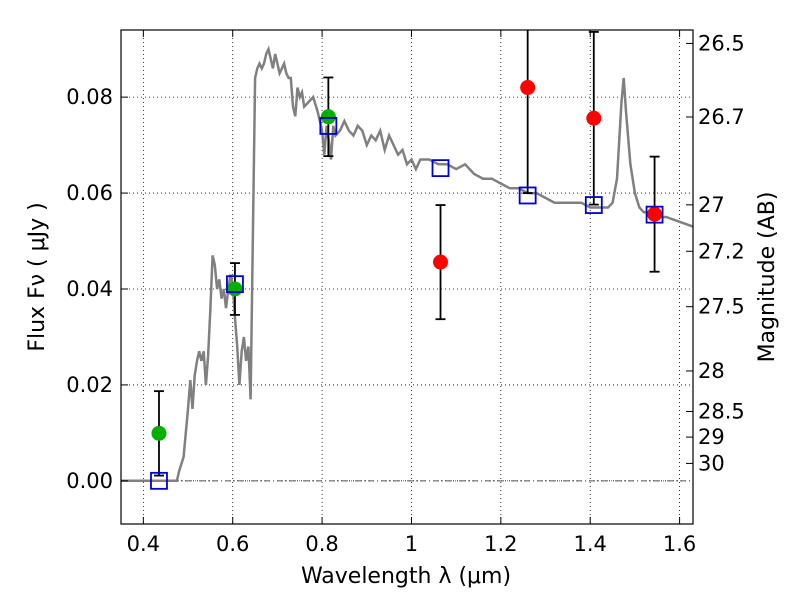 The width and height of the screenshot is (800, 600). I want to click on magnitude-tick-label: 27.5, so click(721, 307).